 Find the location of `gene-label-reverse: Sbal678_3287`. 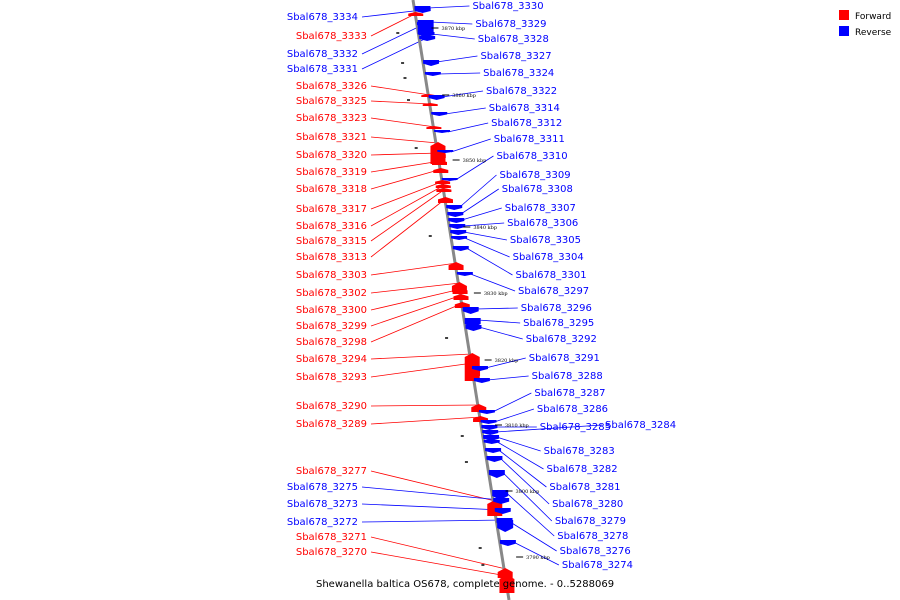

gene-label-reverse: Sbal678_3287 is located at coordinates (569, 393).